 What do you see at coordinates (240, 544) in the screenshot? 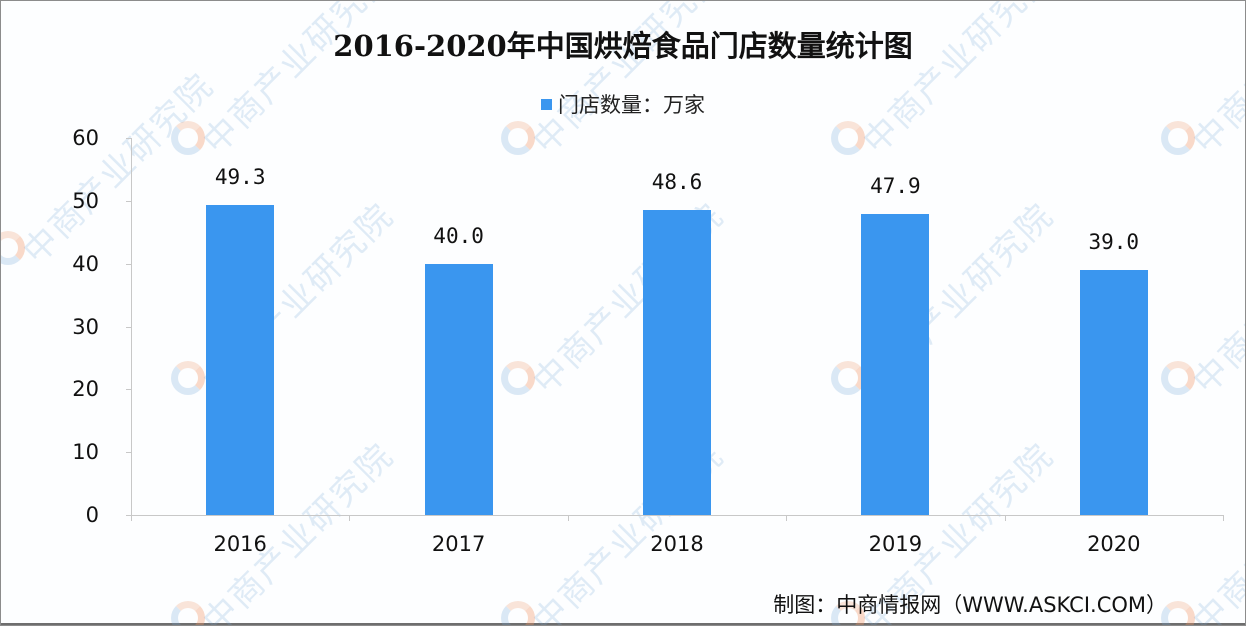
I see `x-axis-category-label: 2016` at bounding box center [240, 544].